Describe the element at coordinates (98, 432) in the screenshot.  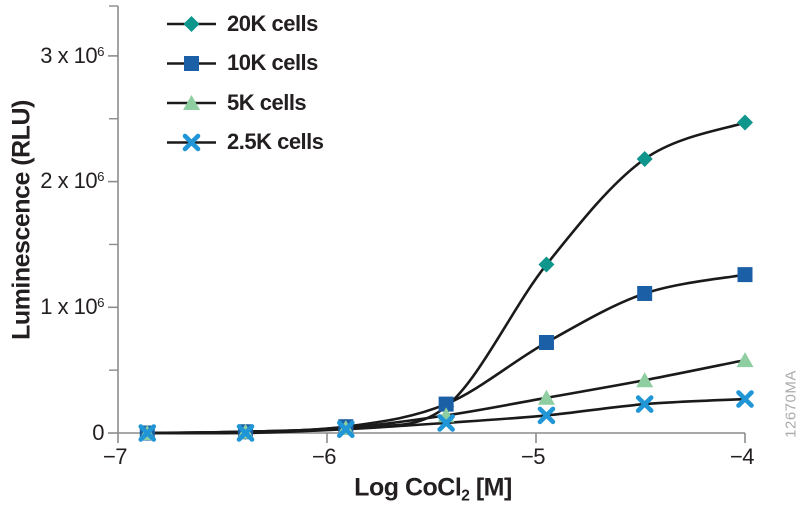
I see `y-tick-base: 0` at that location.